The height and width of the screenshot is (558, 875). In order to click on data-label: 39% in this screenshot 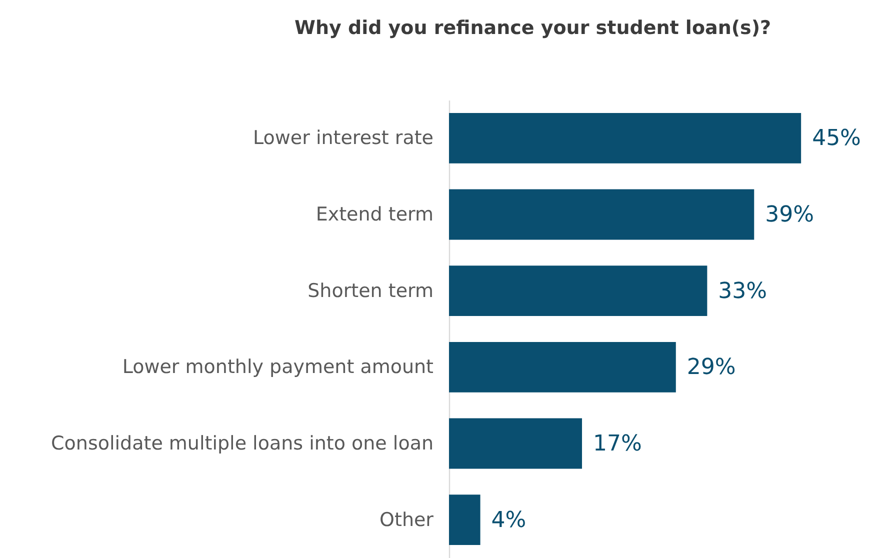, I will do `click(789, 215)`.